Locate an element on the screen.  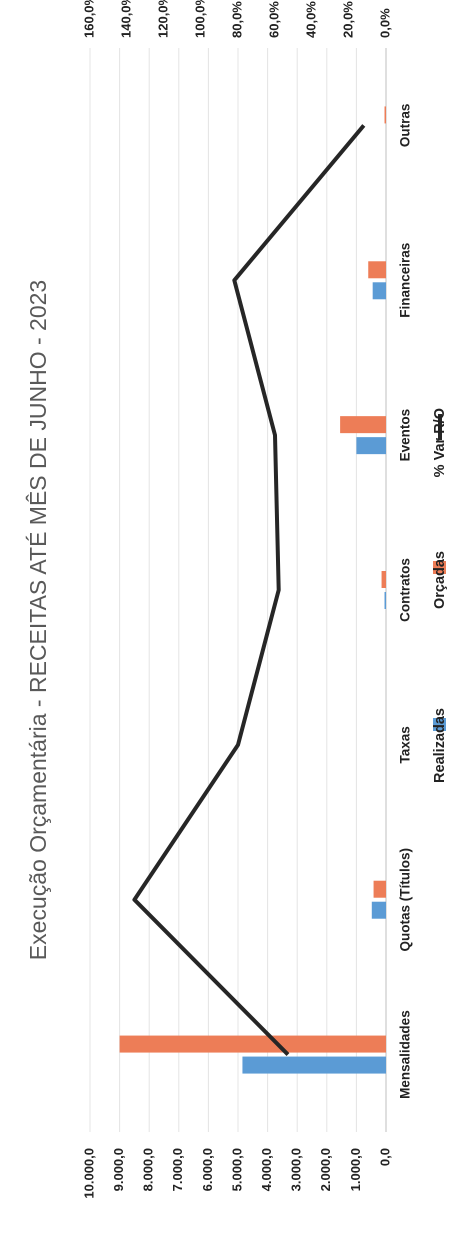
bar-orcadas-eventos is located at coordinates (363, 425).